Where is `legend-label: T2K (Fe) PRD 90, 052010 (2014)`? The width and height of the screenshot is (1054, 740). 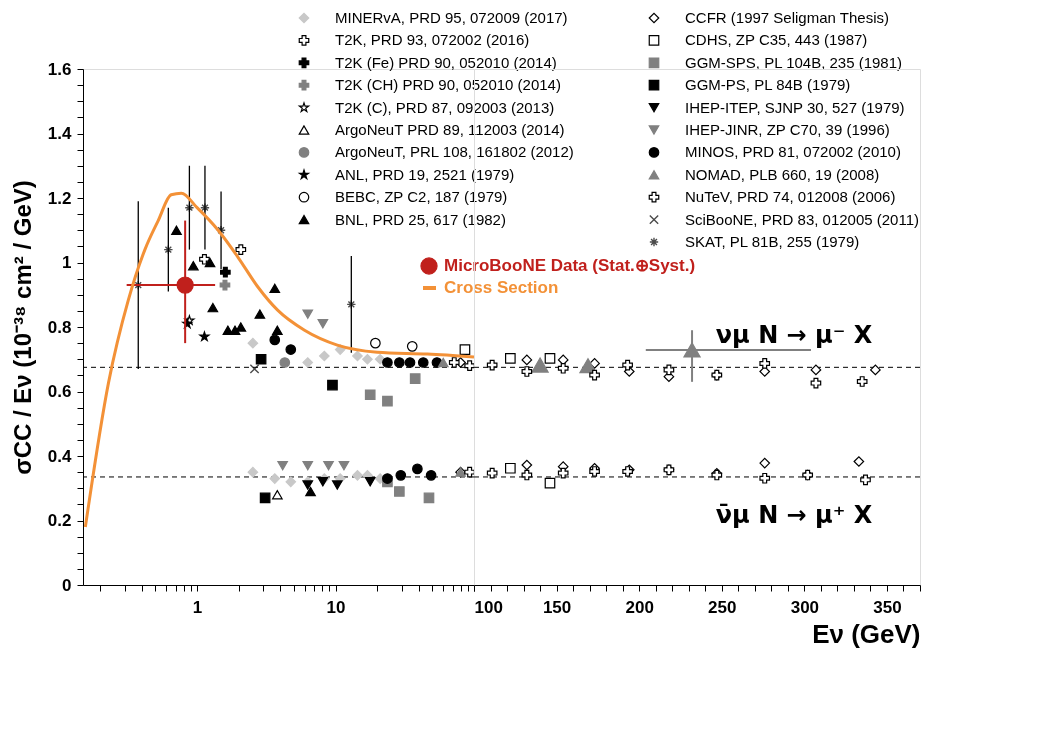
legend-label: T2K (Fe) PRD 90, 052010 (2014) is located at coordinates (446, 62).